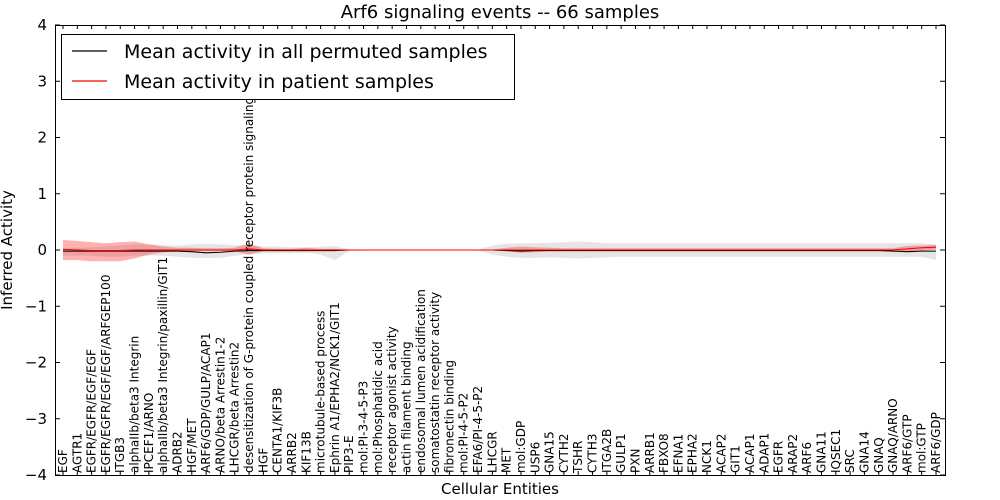 This screenshot has width=1000, height=500. What do you see at coordinates (822, 452) in the screenshot?
I see `x-tick-label: GNA11` at bounding box center [822, 452].